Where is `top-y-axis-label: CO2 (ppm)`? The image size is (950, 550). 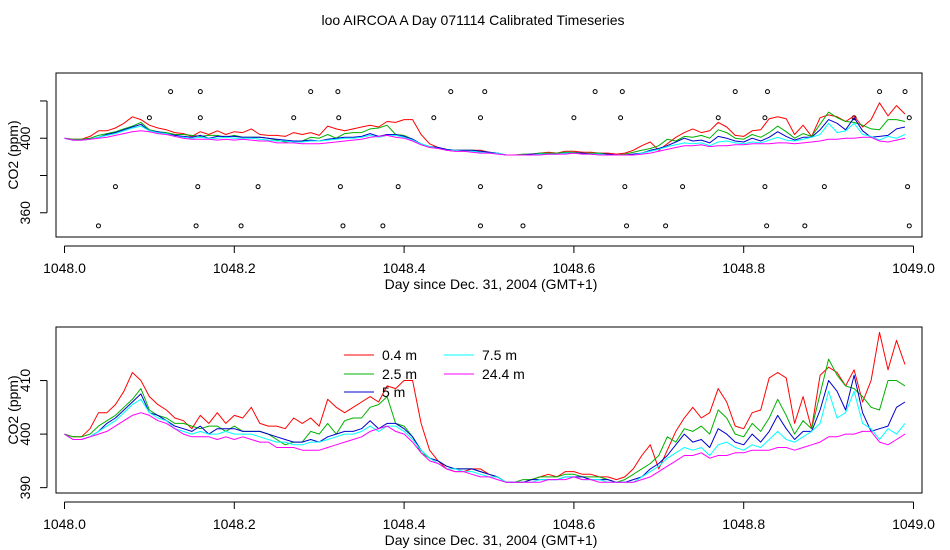
top-y-axis-label: CO2 (ppm) is located at coordinates (13, 154).